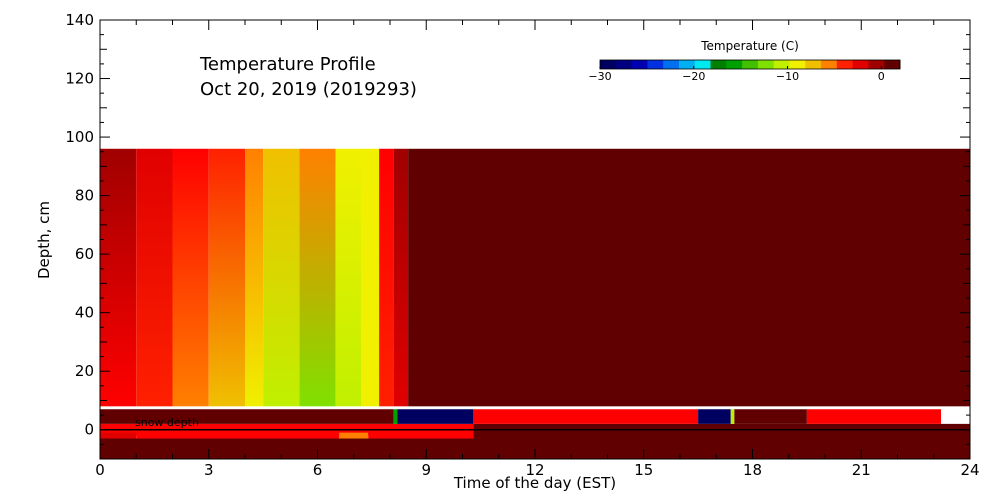  What do you see at coordinates (287, 64) in the screenshot?
I see `chart-title-line1: Temperature Profile` at bounding box center [287, 64].